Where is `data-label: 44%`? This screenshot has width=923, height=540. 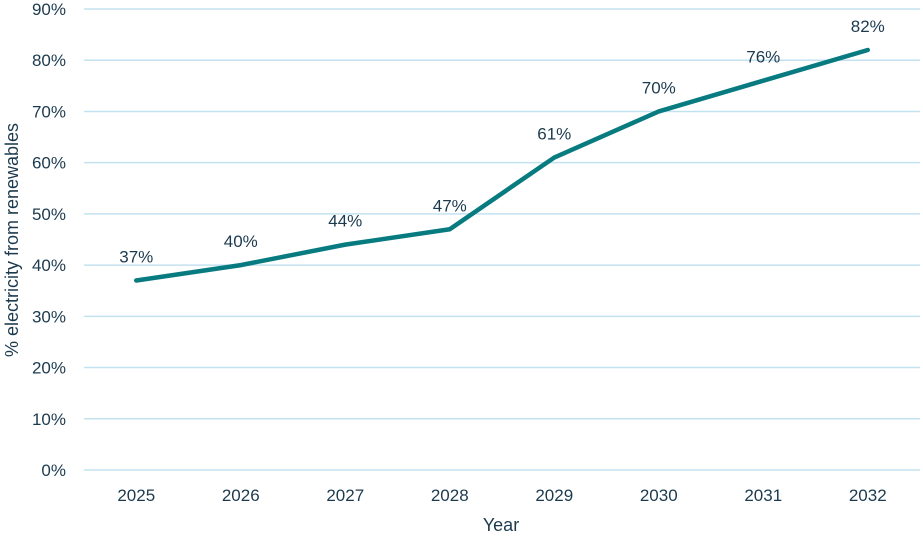 data-label: 44% is located at coordinates (345, 221).